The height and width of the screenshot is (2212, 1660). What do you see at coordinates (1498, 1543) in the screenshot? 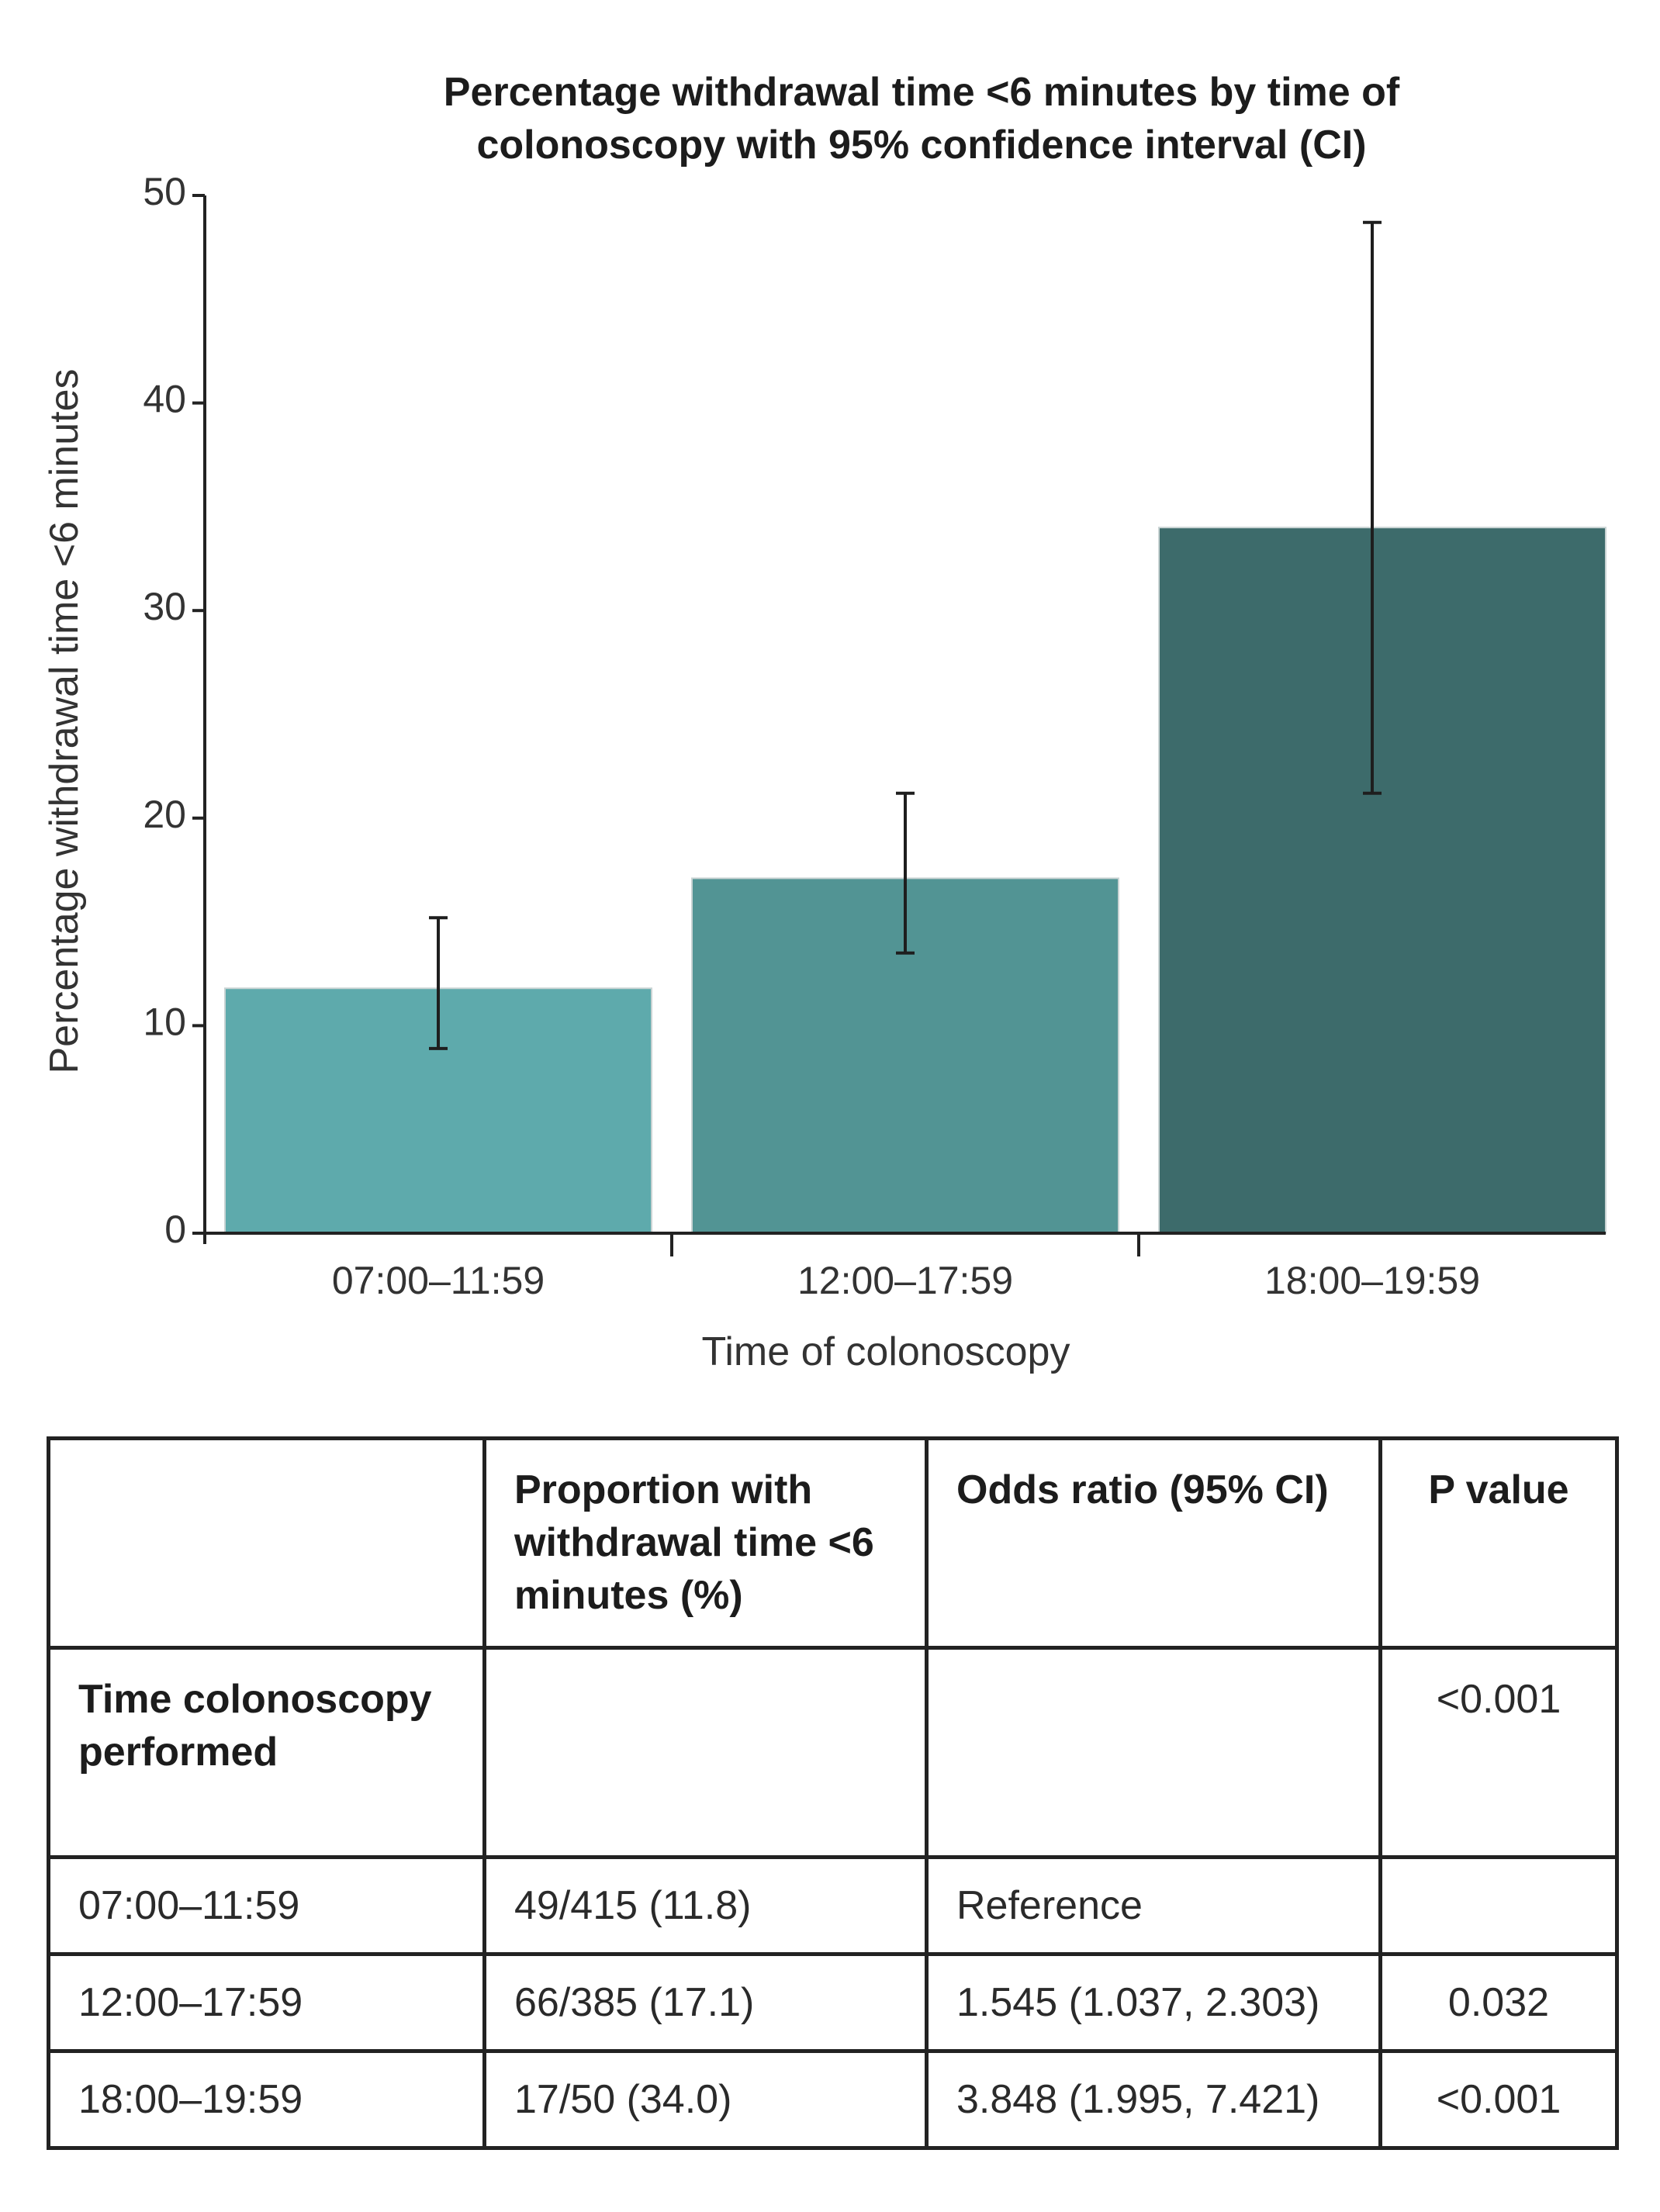
I see `header-p-value: P value` at bounding box center [1498, 1543].